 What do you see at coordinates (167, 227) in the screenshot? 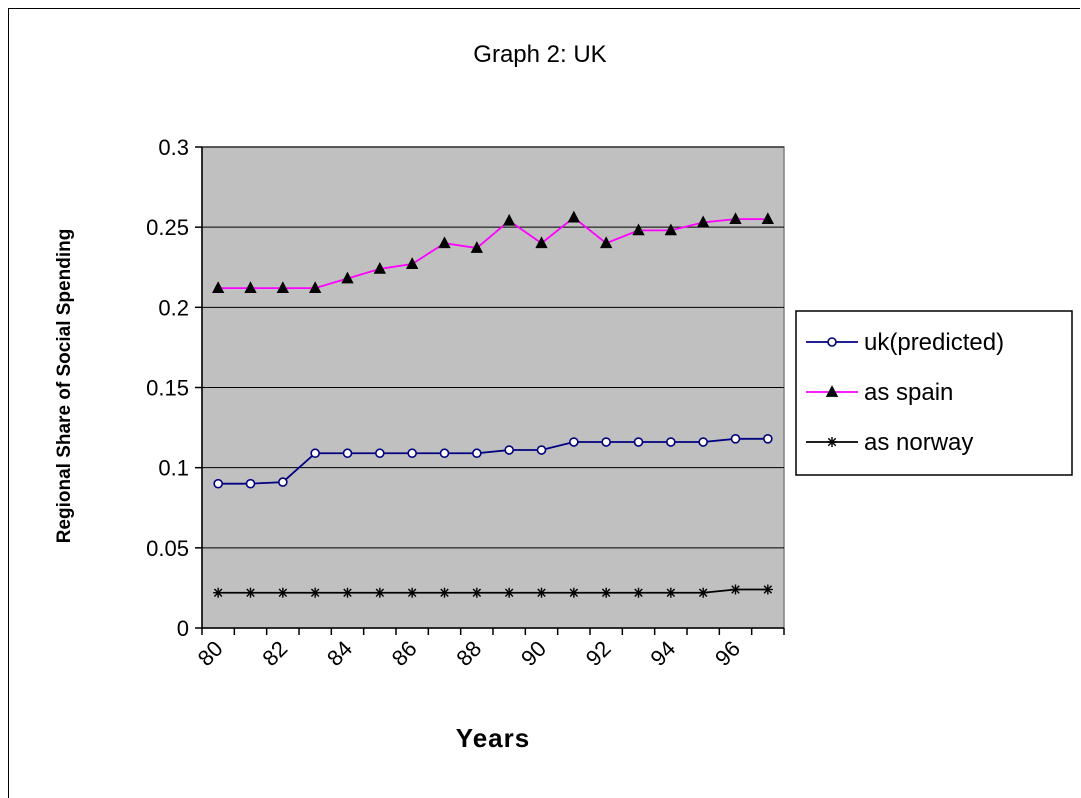
I see `y-tick-label: 0.25` at bounding box center [167, 227].